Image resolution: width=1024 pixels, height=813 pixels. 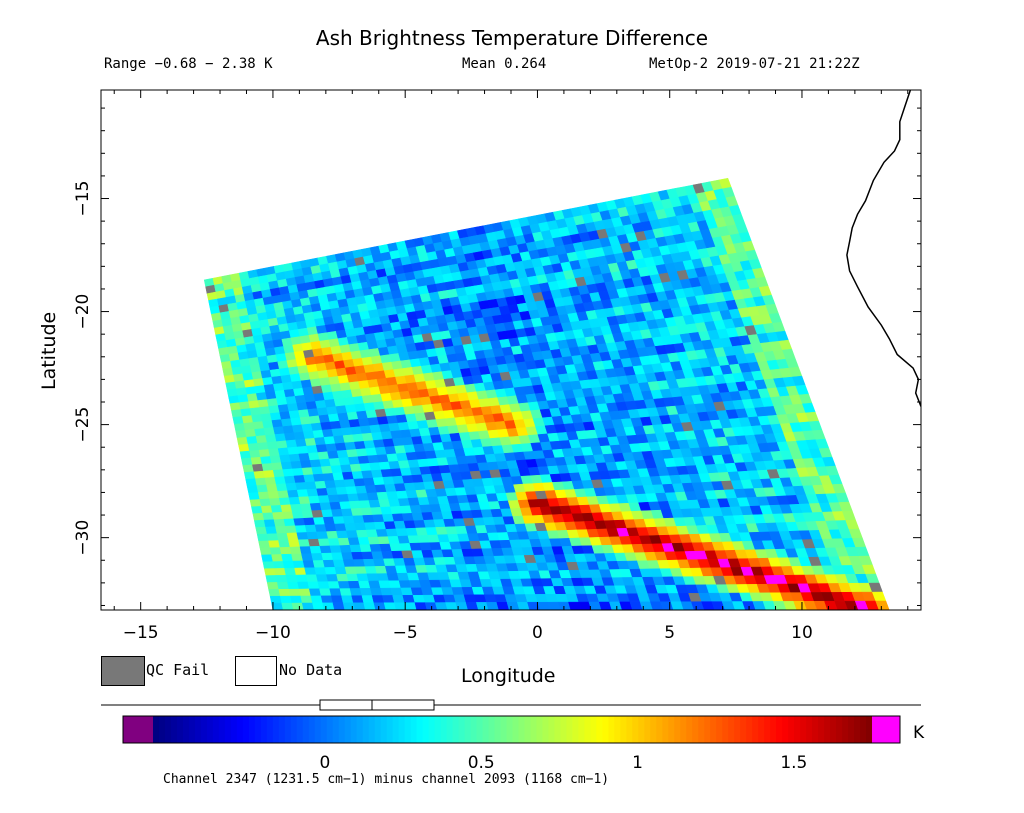 What do you see at coordinates (377, 705) in the screenshot?
I see `colorbar-window` at bounding box center [377, 705].